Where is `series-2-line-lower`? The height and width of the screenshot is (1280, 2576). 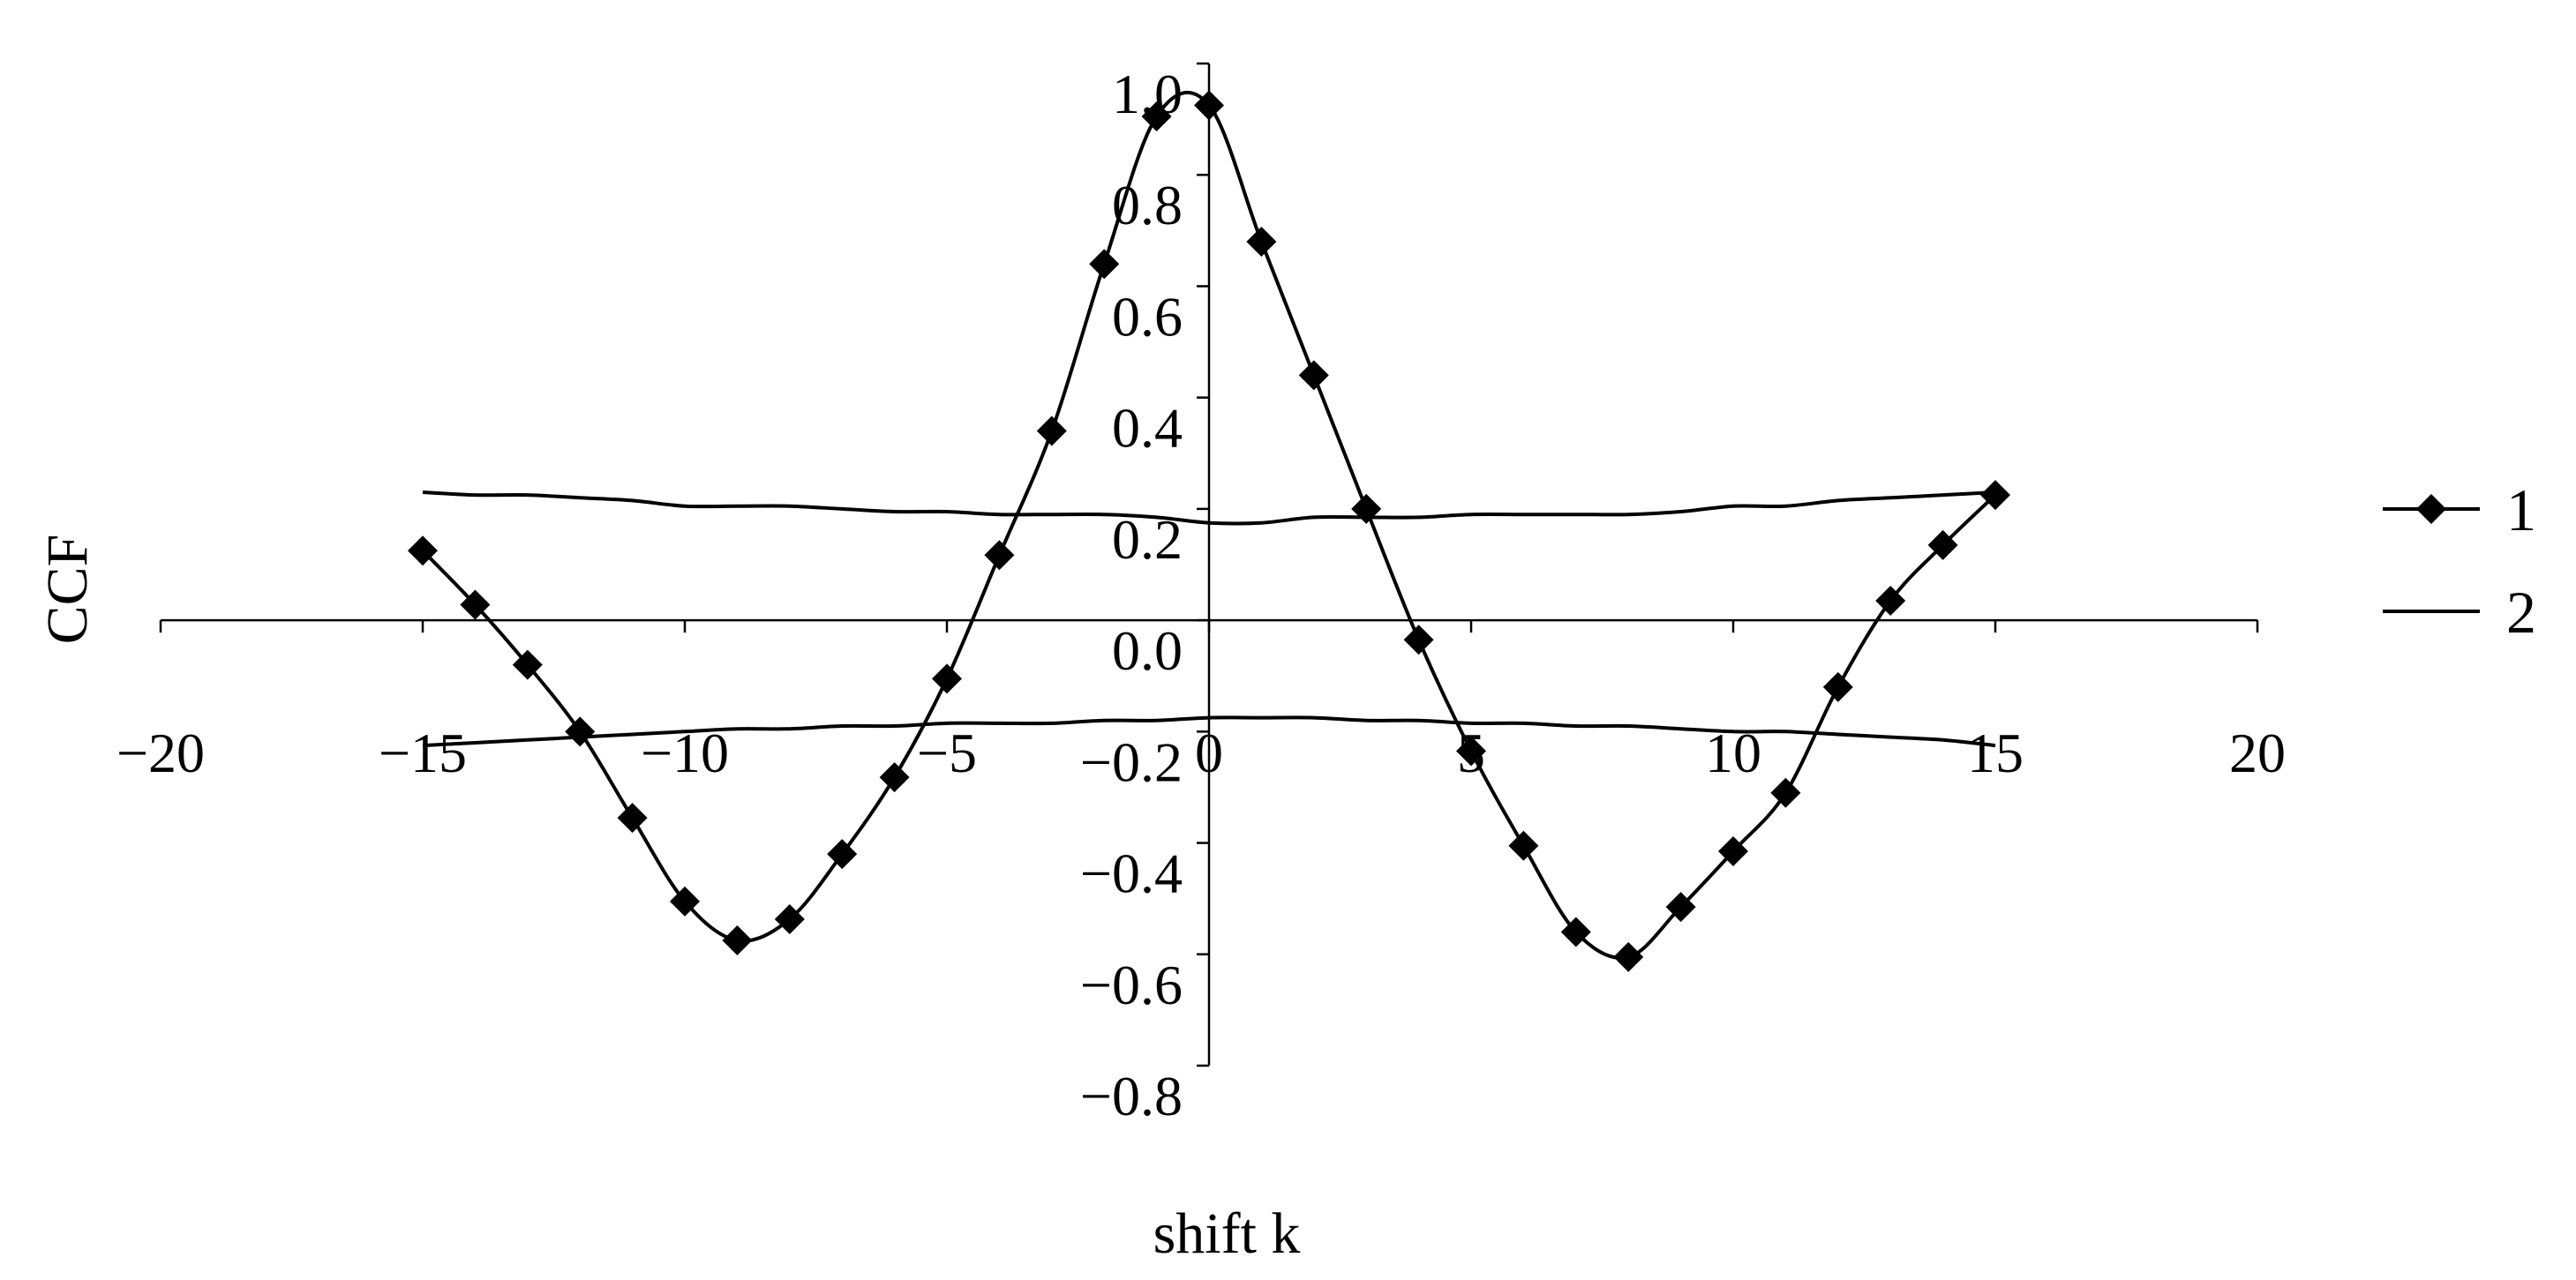 series-2-line-lower is located at coordinates (1209, 731).